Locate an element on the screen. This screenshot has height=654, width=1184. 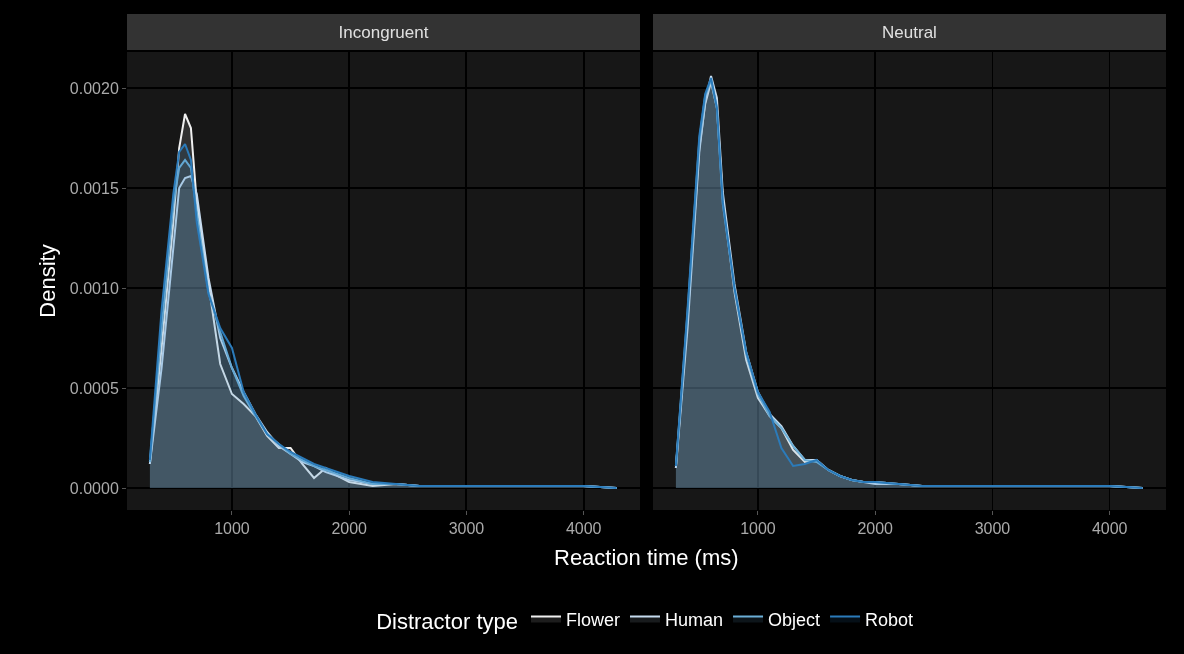
y-axis-title: Density is located at coordinates (47, 281).